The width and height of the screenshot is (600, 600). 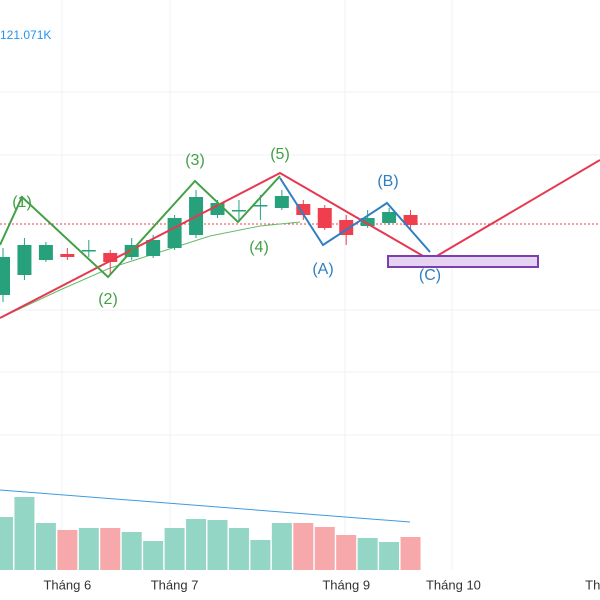 What do you see at coordinates (387, 181) in the screenshot?
I see `wave-label: (B)` at bounding box center [387, 181].